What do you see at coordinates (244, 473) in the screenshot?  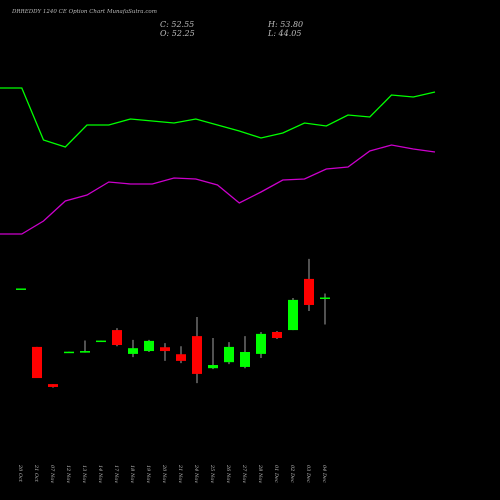 I see `x-tick-label: 27 Nov` at bounding box center [244, 473].